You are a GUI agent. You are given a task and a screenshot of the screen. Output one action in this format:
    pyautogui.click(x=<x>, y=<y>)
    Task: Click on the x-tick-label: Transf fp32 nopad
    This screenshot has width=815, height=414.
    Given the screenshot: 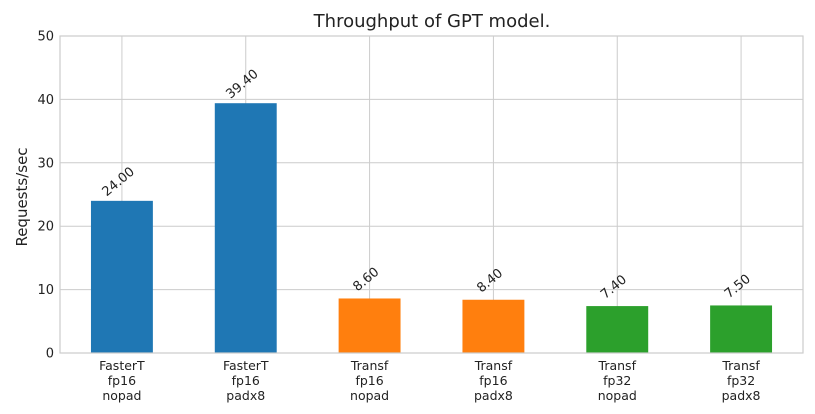 What is the action you would take?
    pyautogui.click(x=617, y=380)
    